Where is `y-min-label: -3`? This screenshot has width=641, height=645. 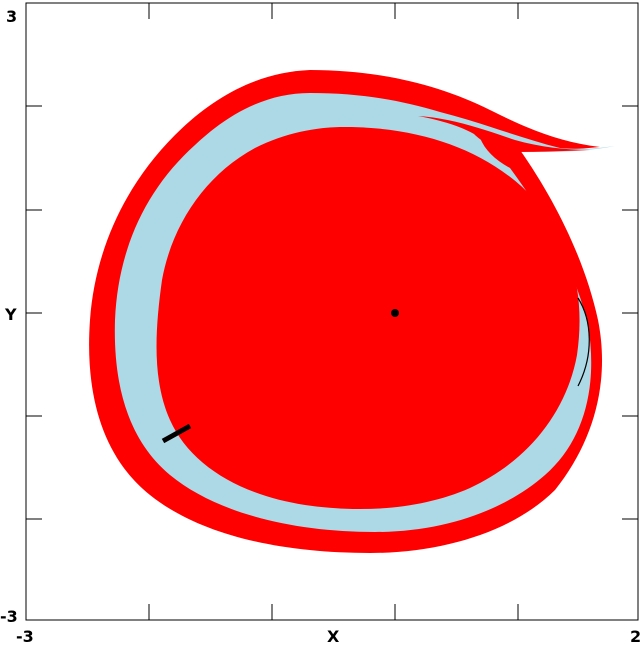
y-min-label: -3 is located at coordinates (9, 616).